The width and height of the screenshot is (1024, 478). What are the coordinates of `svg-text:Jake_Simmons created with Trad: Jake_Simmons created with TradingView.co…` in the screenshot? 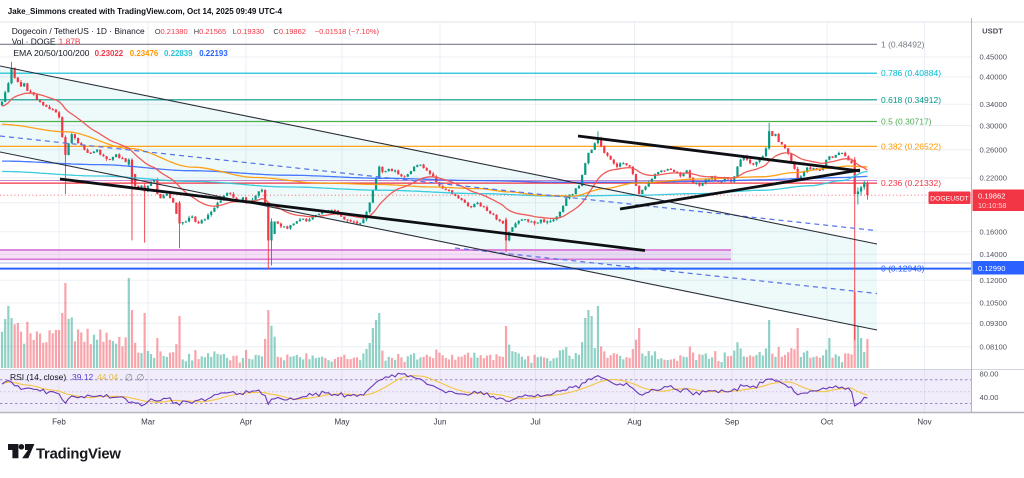 It's located at (145, 11).